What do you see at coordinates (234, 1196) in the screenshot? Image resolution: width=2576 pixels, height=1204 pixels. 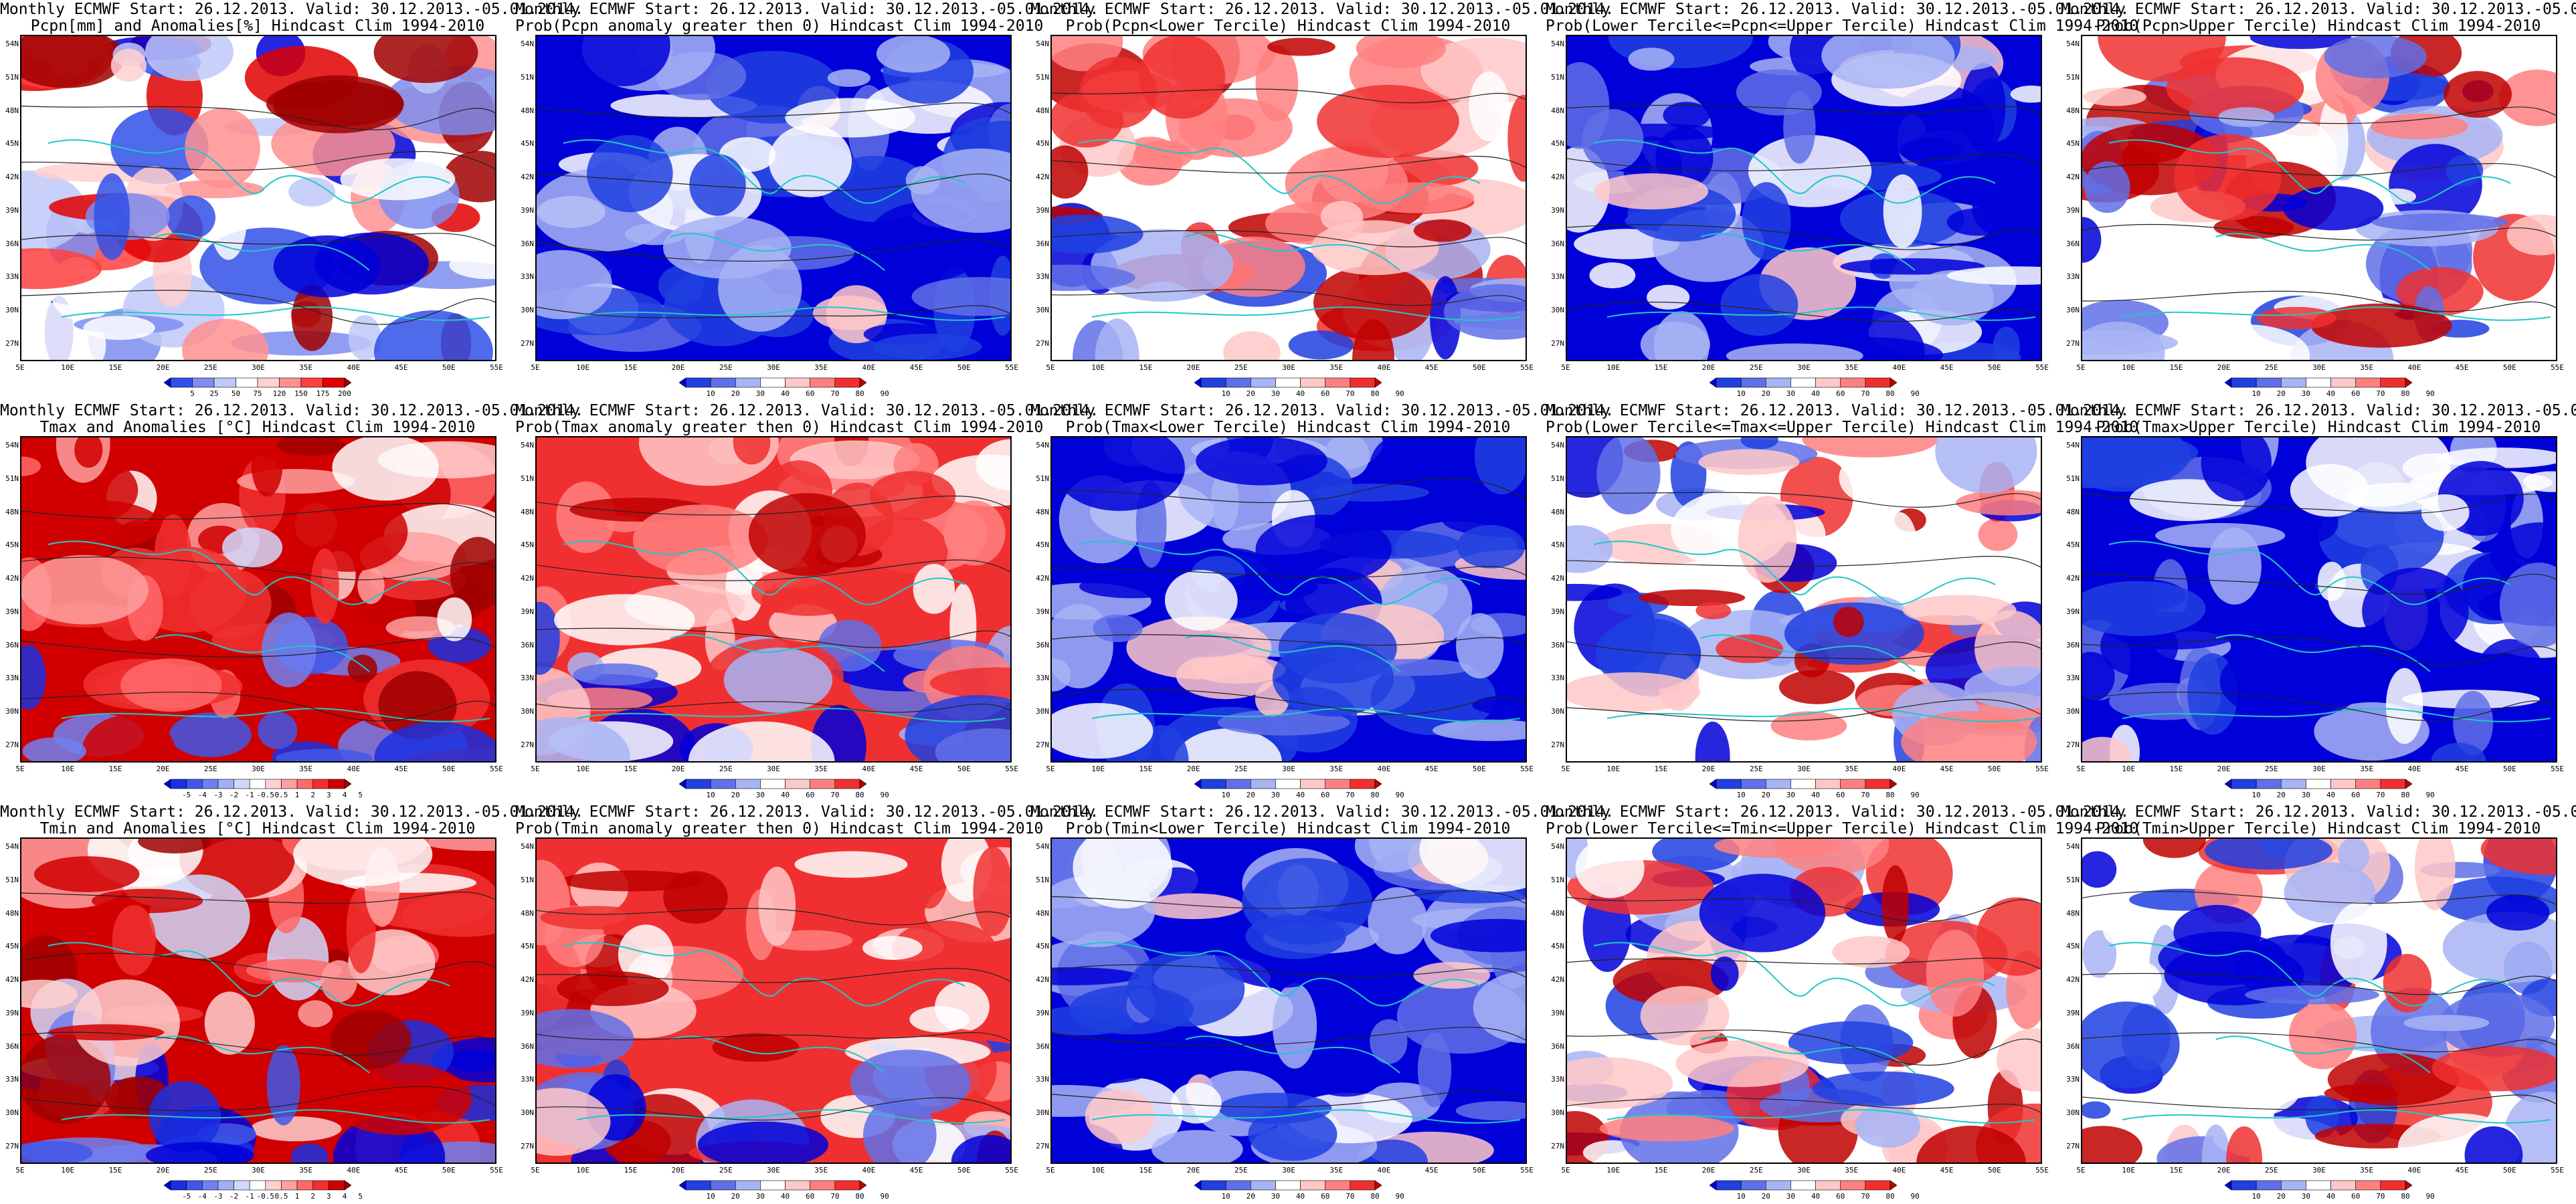 I see `colorbar-label: -2` at bounding box center [234, 1196].